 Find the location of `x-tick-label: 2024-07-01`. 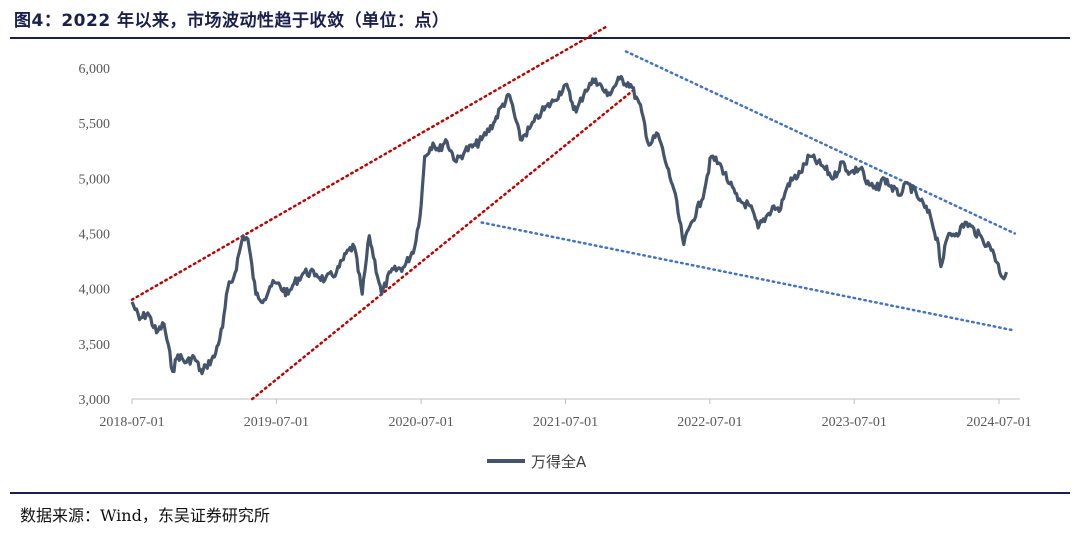

x-tick-label: 2024-07-01 is located at coordinates (998, 422).